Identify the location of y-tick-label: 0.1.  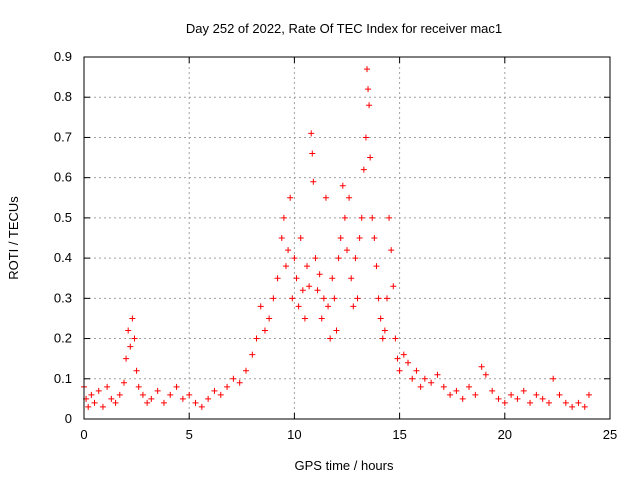
(63, 378).